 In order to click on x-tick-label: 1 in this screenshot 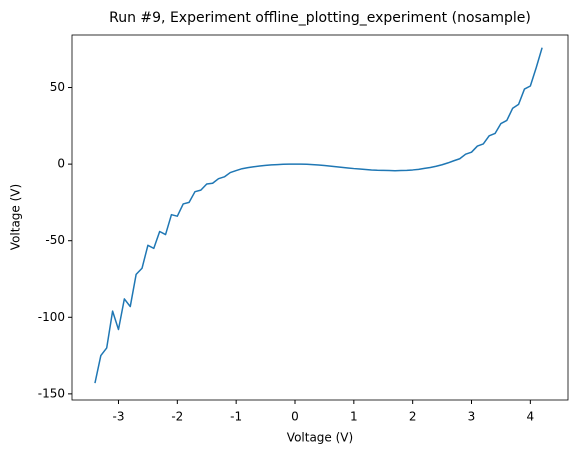, I will do `click(354, 417)`.